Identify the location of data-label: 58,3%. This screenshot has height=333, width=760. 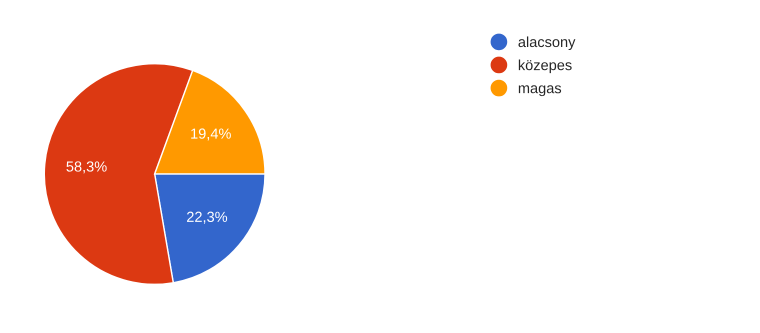
(86, 167).